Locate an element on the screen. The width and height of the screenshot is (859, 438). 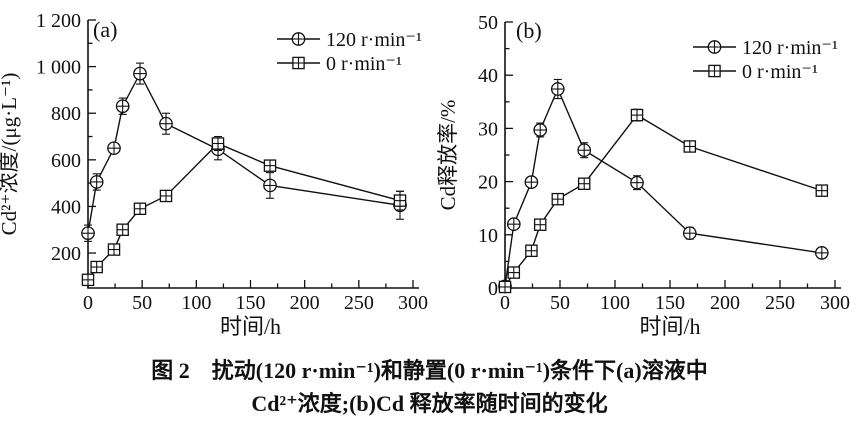
y-tick-label: 20 is located at coordinates (488, 183).